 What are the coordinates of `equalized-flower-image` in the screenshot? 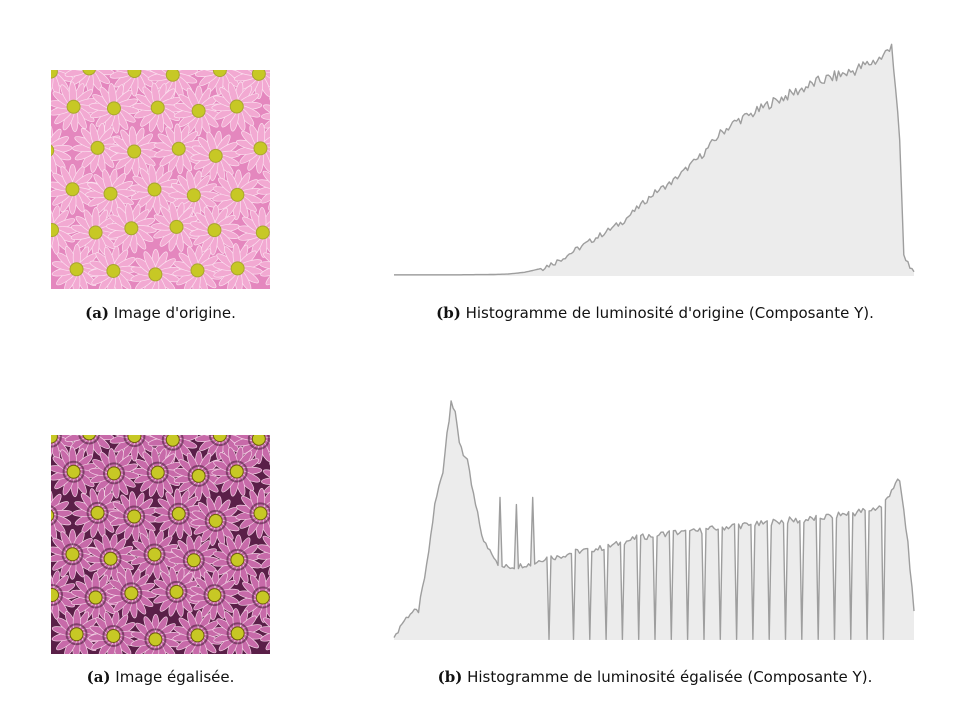 It's located at (160, 544).